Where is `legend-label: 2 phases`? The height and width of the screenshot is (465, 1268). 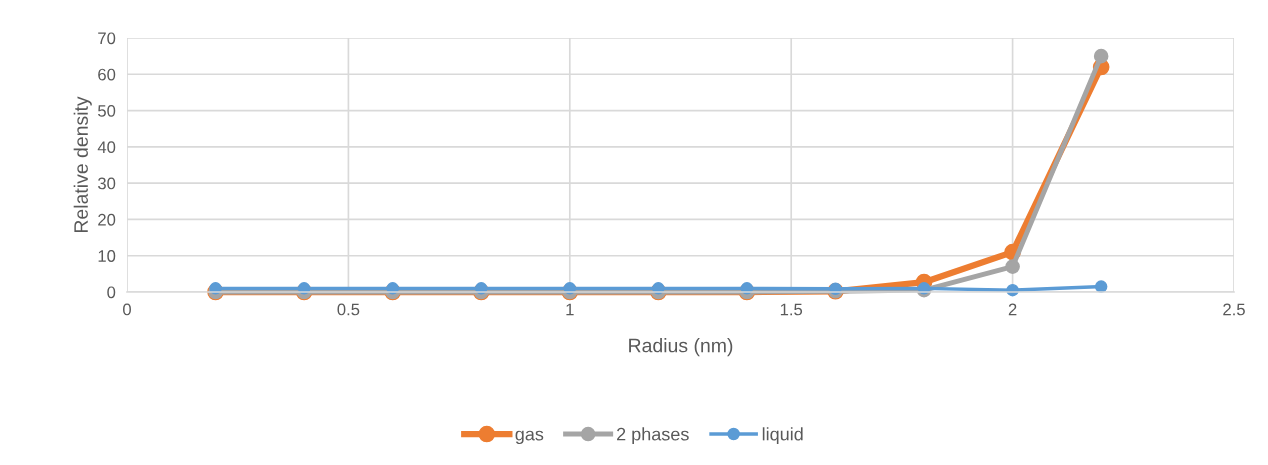
legend-label: 2 phases is located at coordinates (653, 436).